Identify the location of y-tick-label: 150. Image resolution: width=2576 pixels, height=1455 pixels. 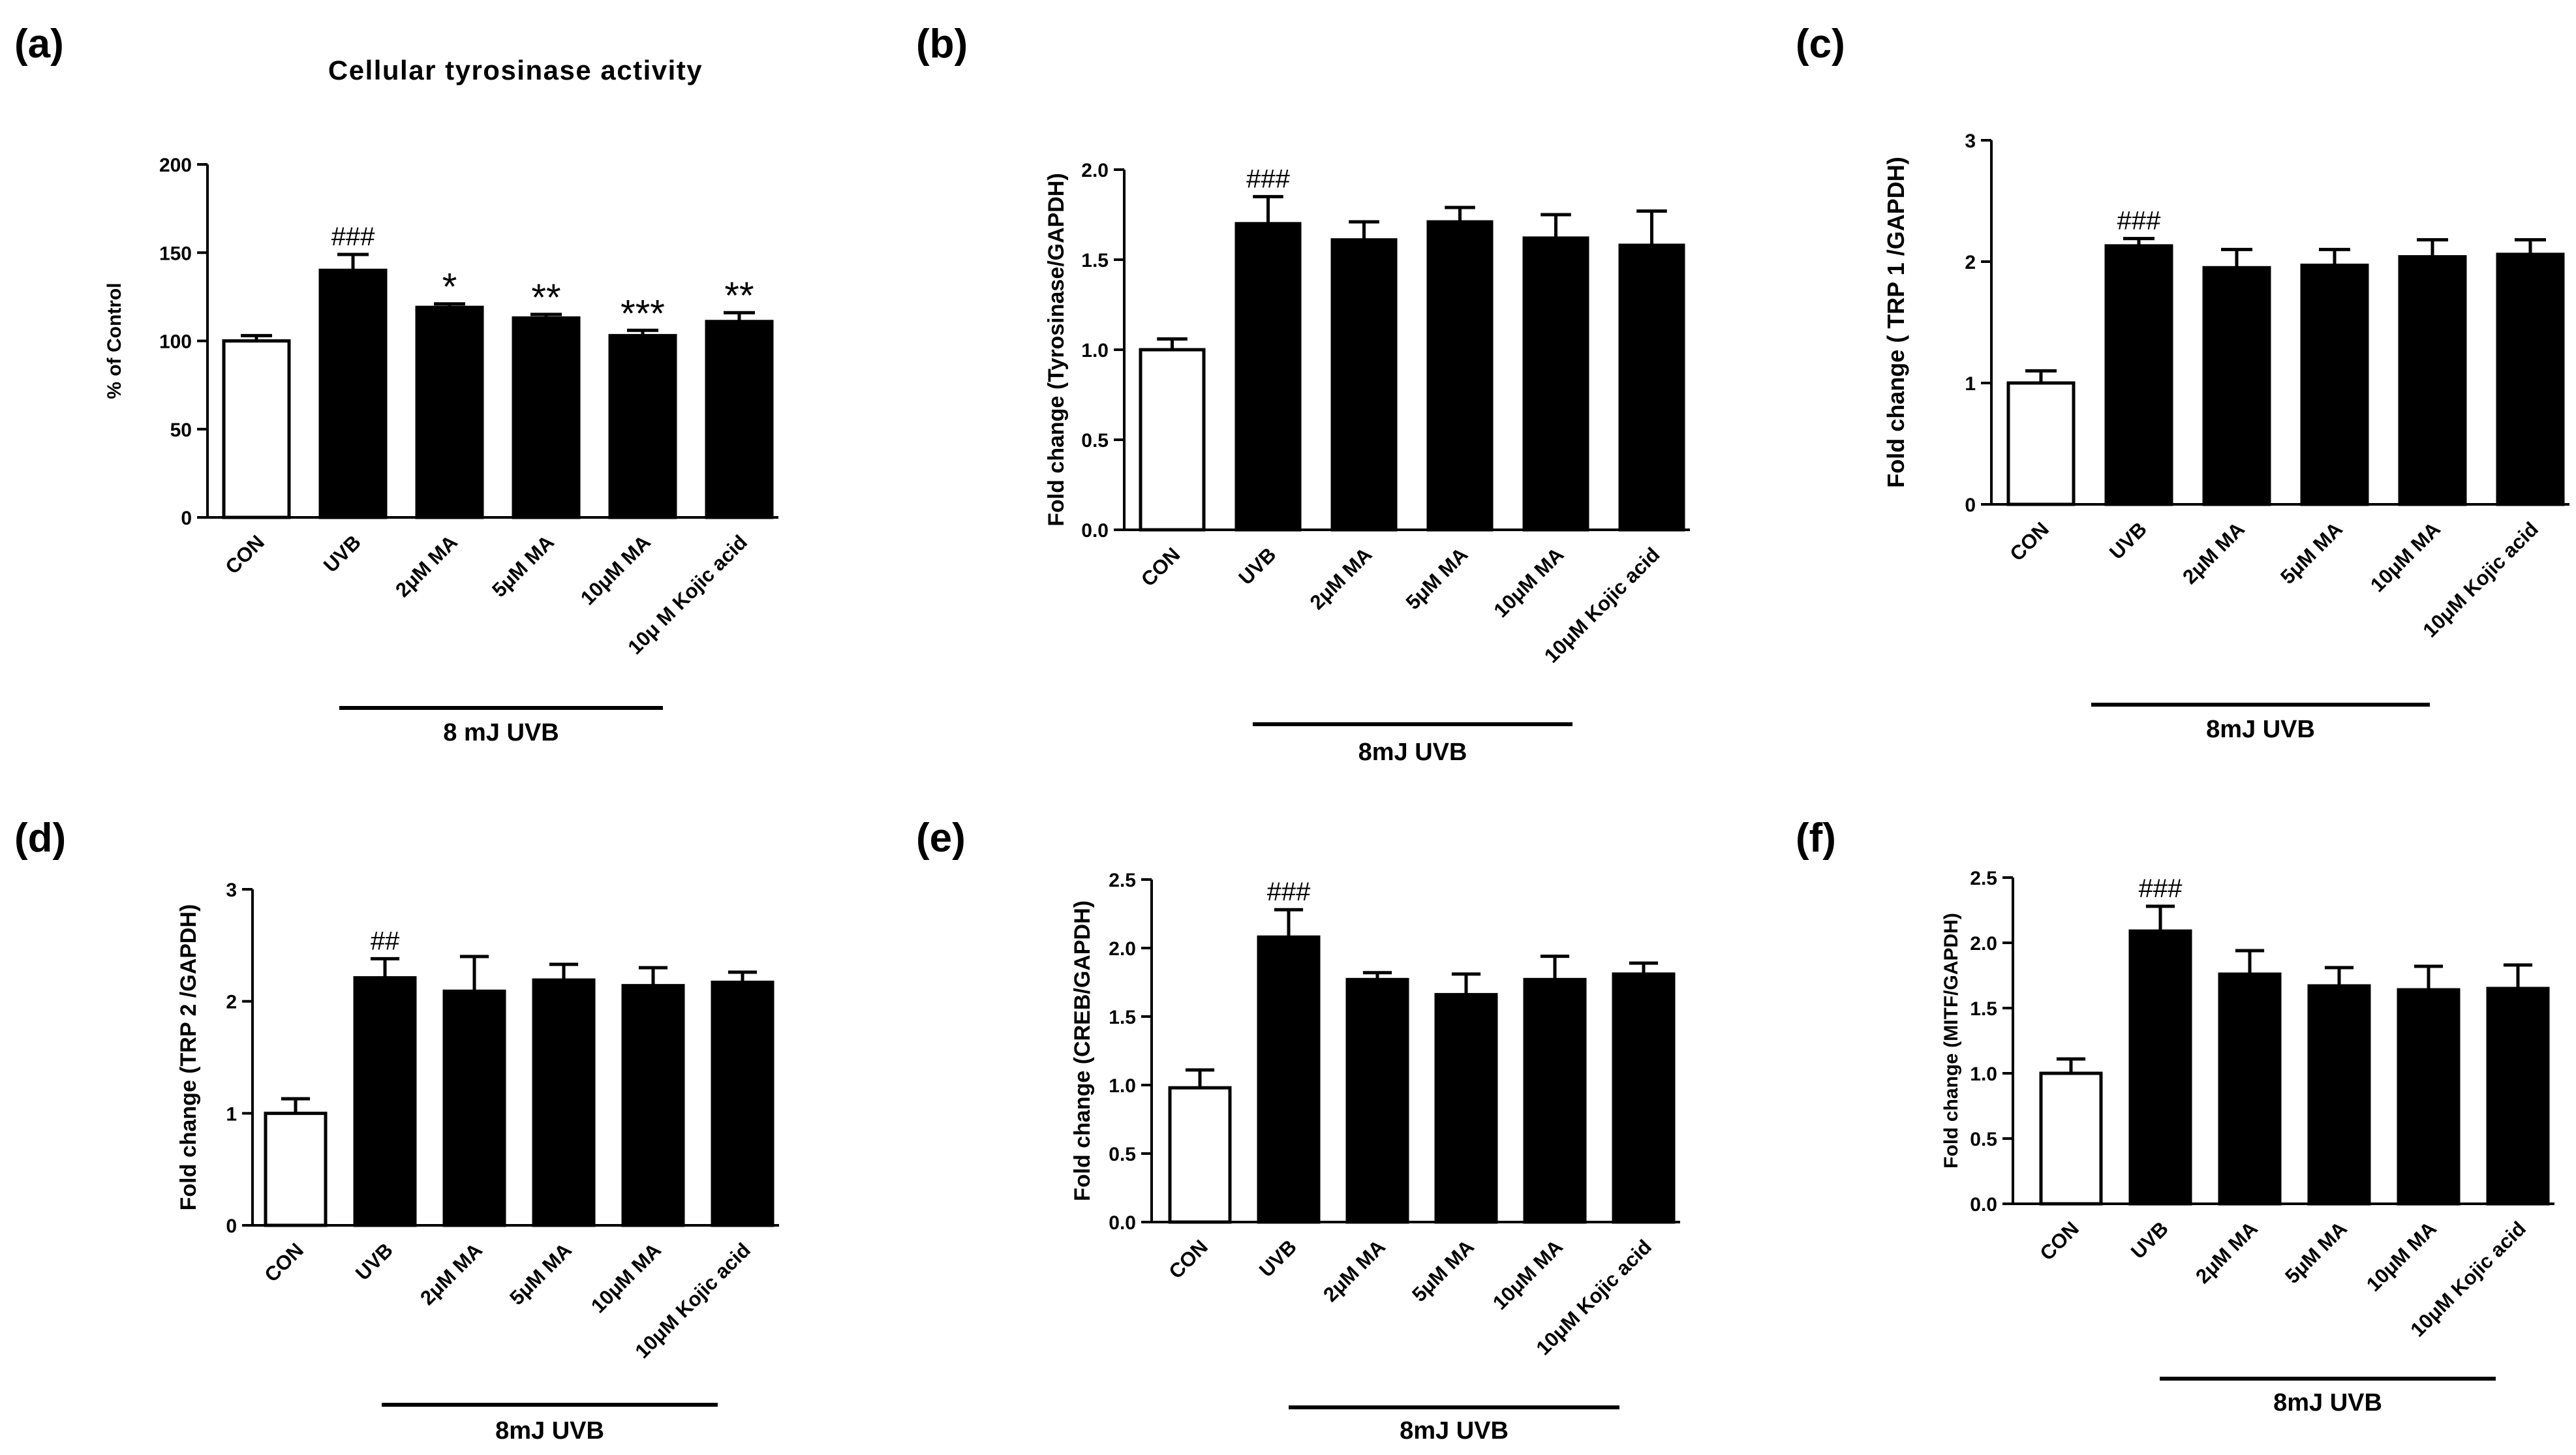
(175, 253).